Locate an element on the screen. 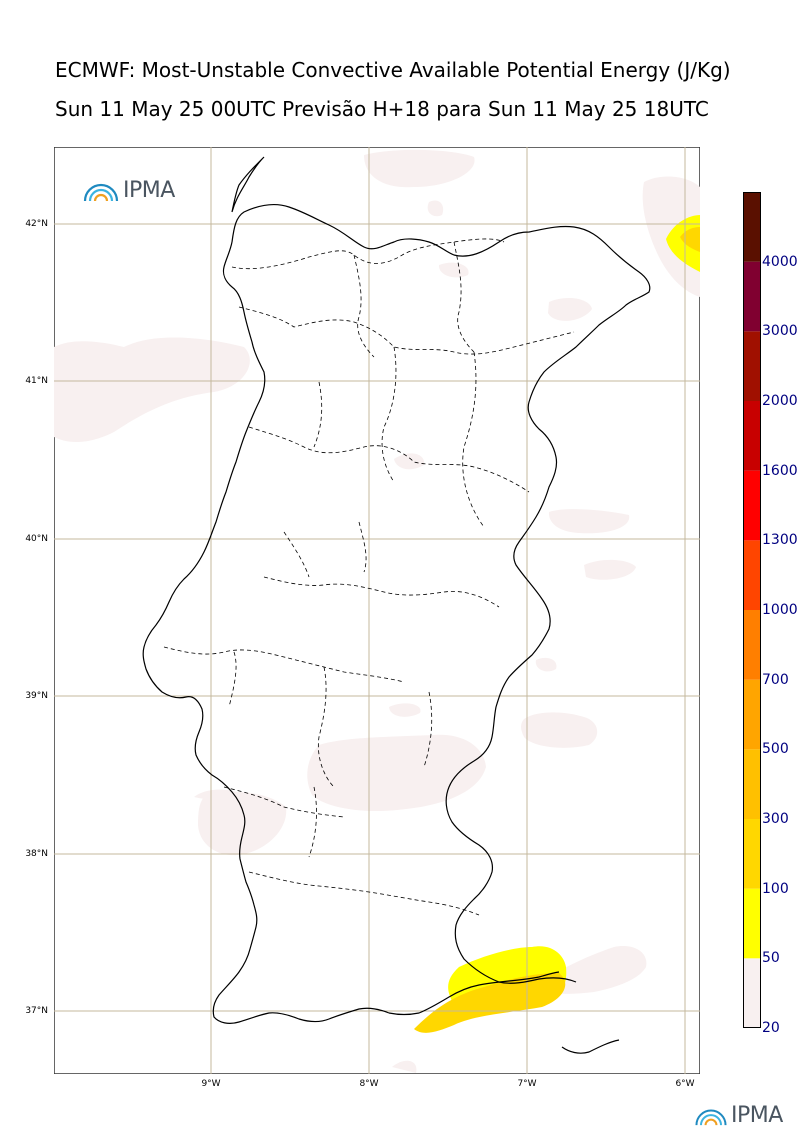 The height and width of the screenshot is (1131, 800). lon-label-7w: 7°W is located at coordinates (527, 1084).